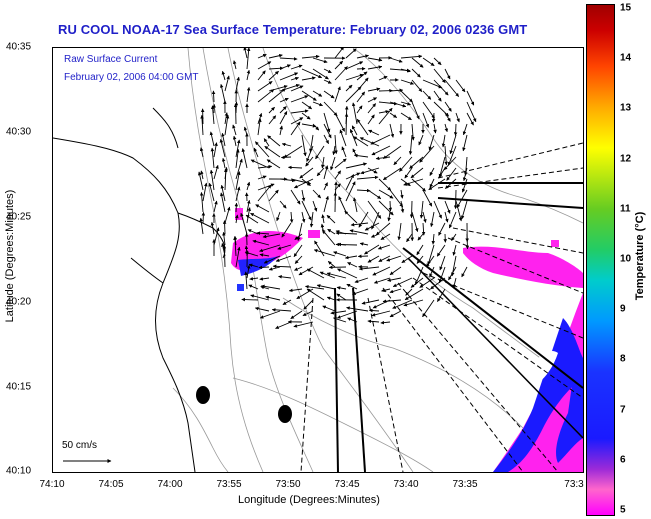 The height and width of the screenshot is (519, 651). Describe the element at coordinates (19, 132) in the screenshot. I see `y-tick: 40:30` at that location.